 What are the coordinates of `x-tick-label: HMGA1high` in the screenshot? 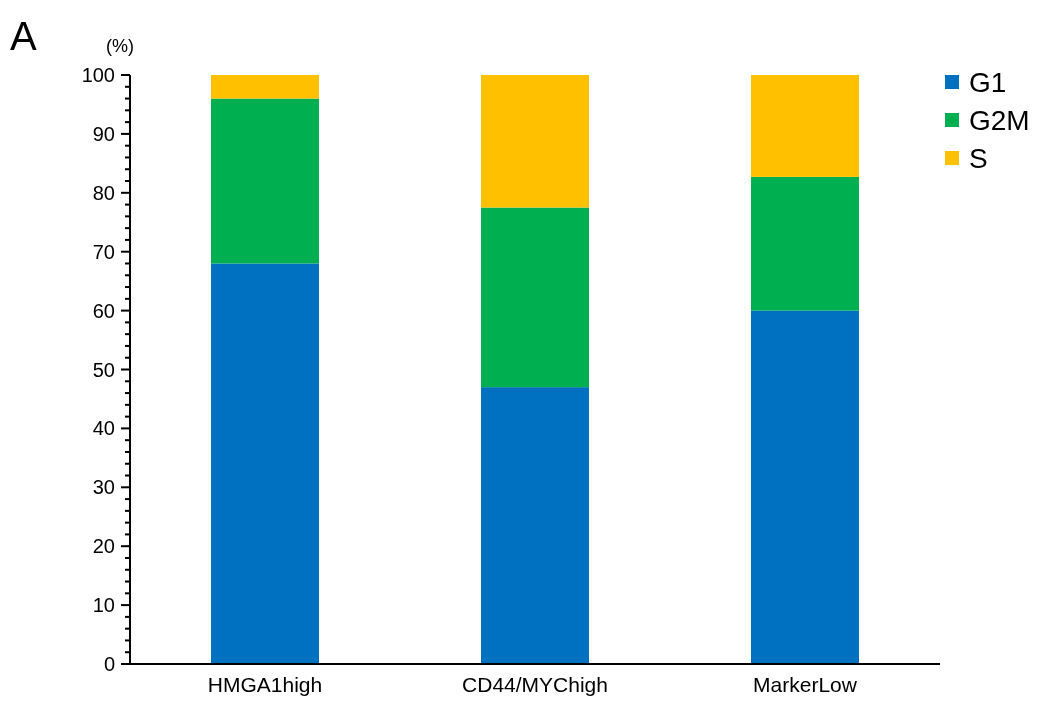 It's located at (265, 684).